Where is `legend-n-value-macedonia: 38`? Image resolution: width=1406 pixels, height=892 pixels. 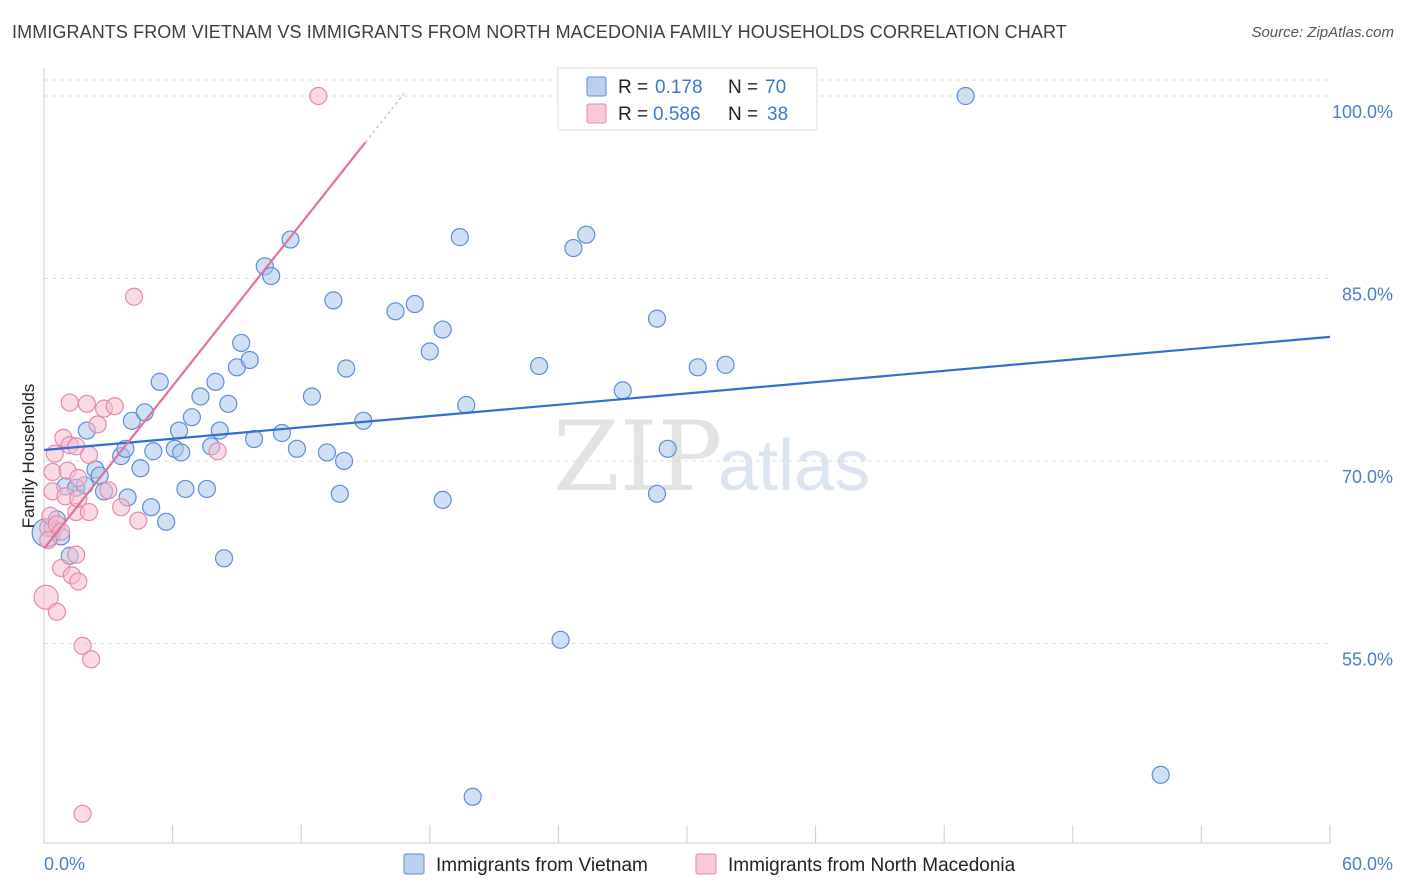 legend-n-value-macedonia: 38 is located at coordinates (777, 114).